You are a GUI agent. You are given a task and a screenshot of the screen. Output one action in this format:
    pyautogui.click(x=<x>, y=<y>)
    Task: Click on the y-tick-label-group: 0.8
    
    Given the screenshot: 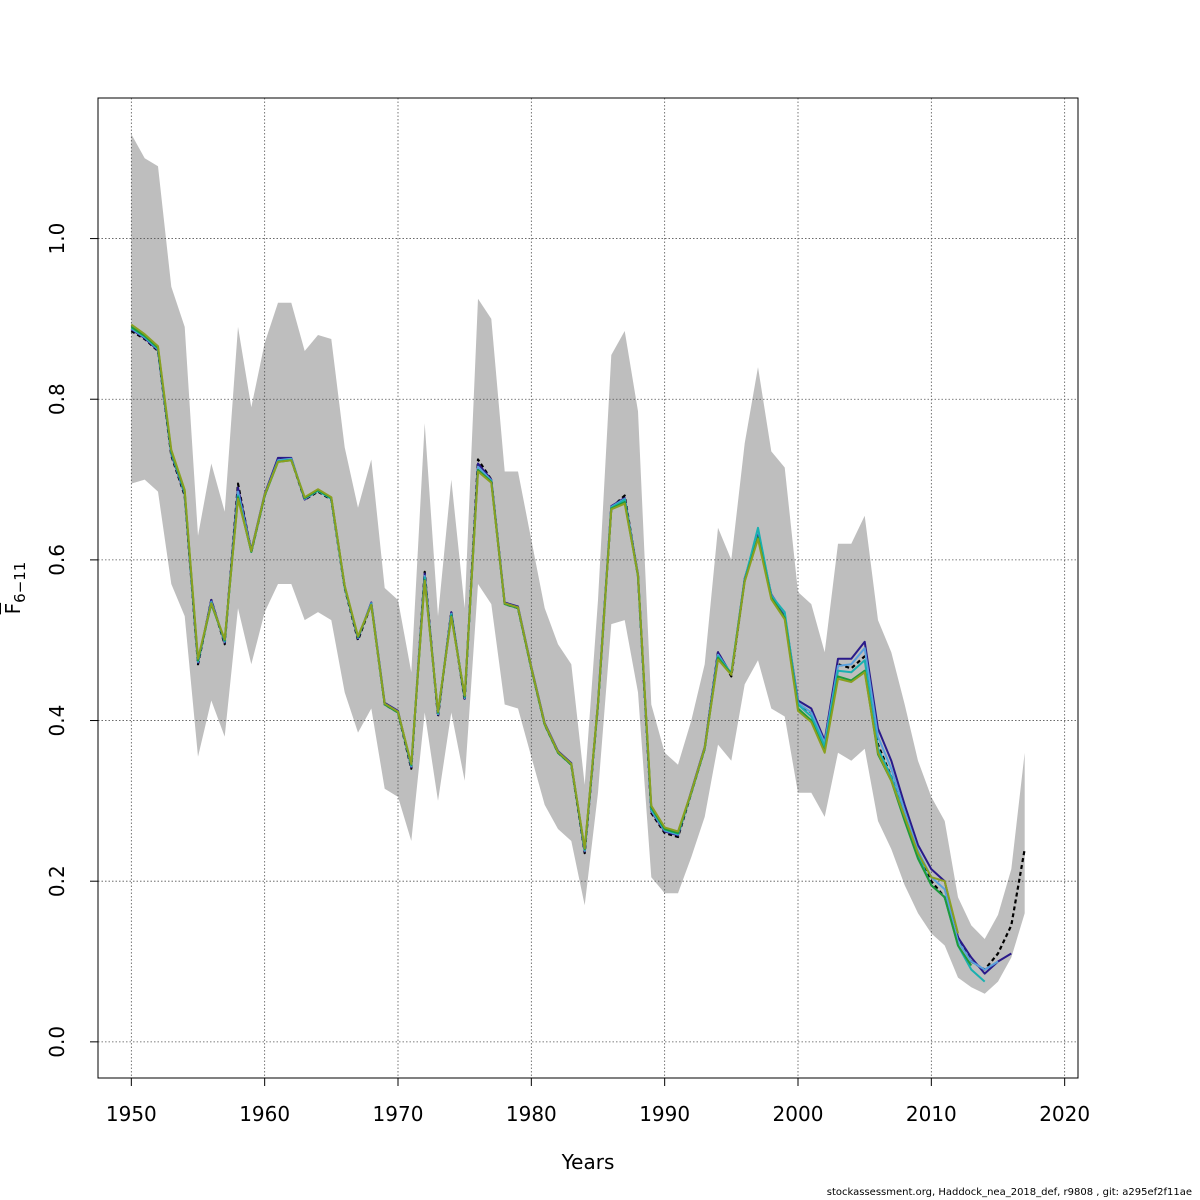 What is the action you would take?
    pyautogui.click(x=57, y=399)
    